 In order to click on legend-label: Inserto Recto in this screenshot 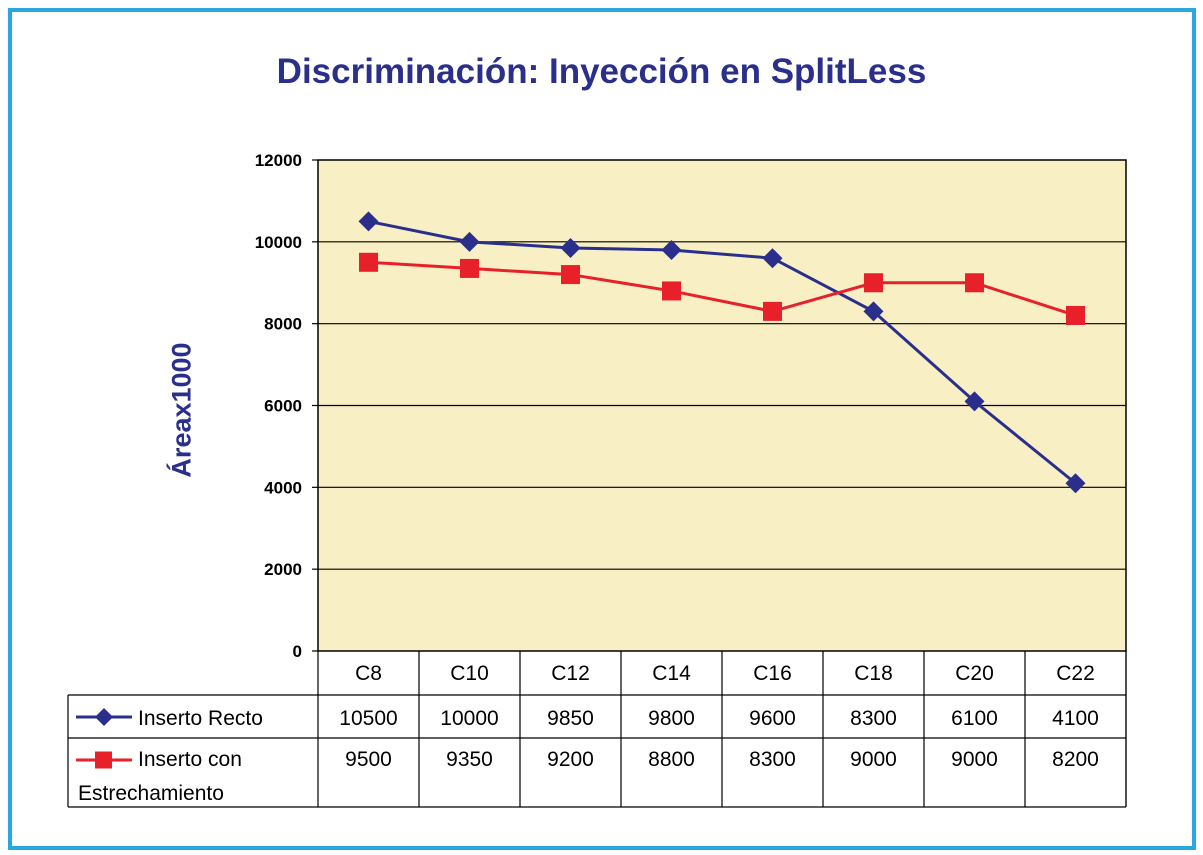, I will do `click(200, 718)`.